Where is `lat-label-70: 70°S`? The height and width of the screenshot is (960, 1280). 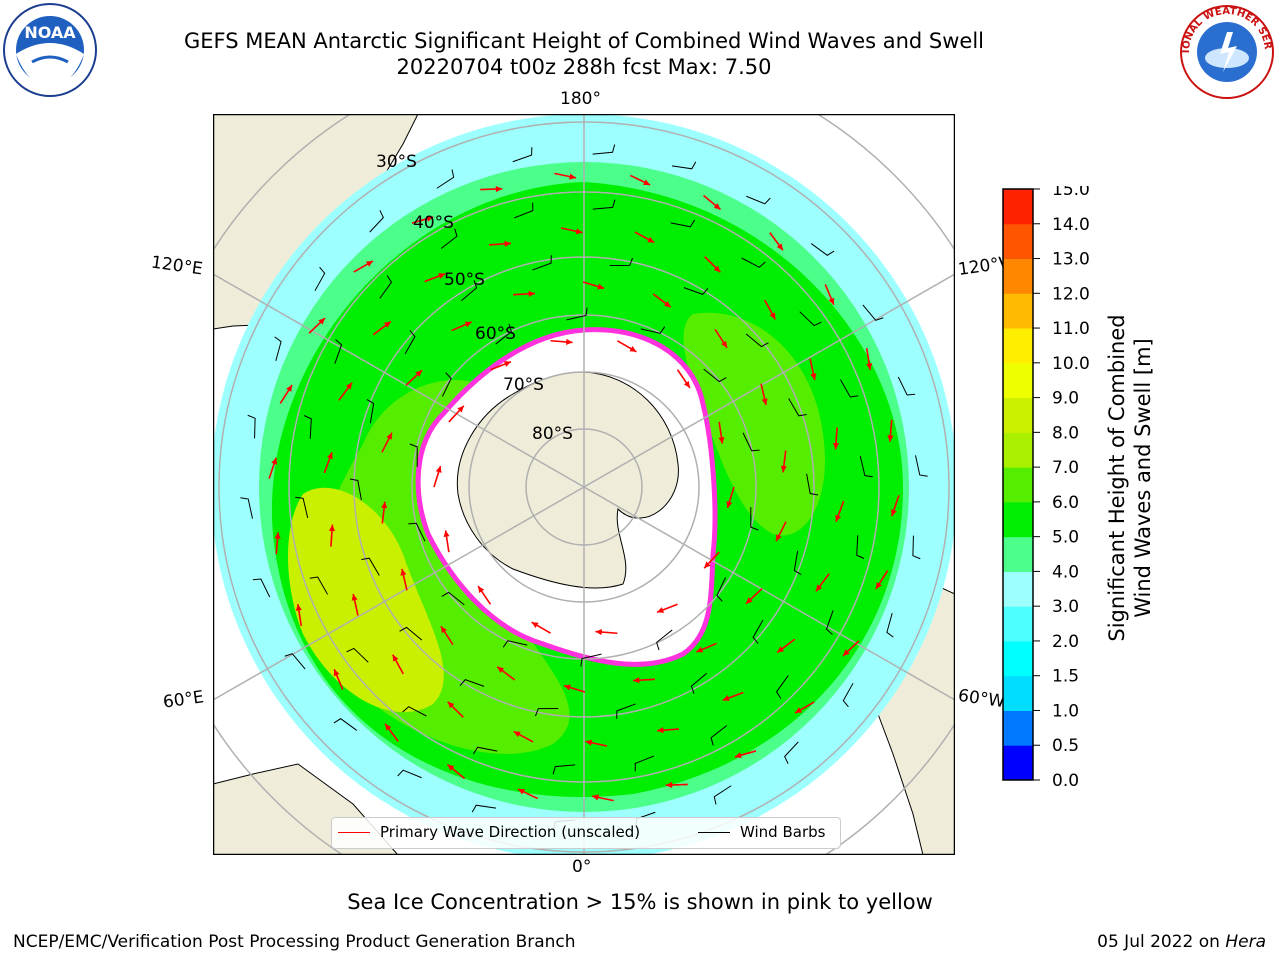 lat-label-70: 70°S is located at coordinates (523, 385).